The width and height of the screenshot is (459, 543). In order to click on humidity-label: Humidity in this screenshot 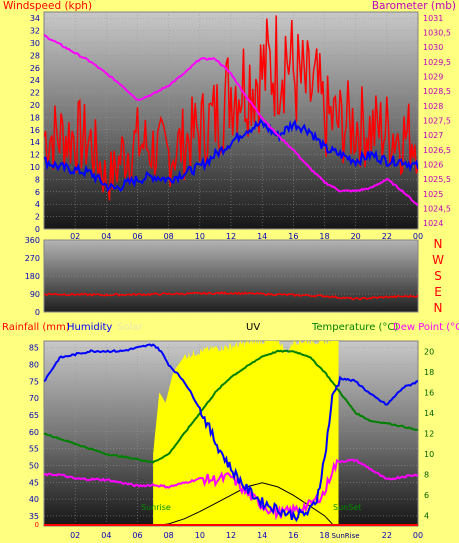, I will do `click(89, 327)`.